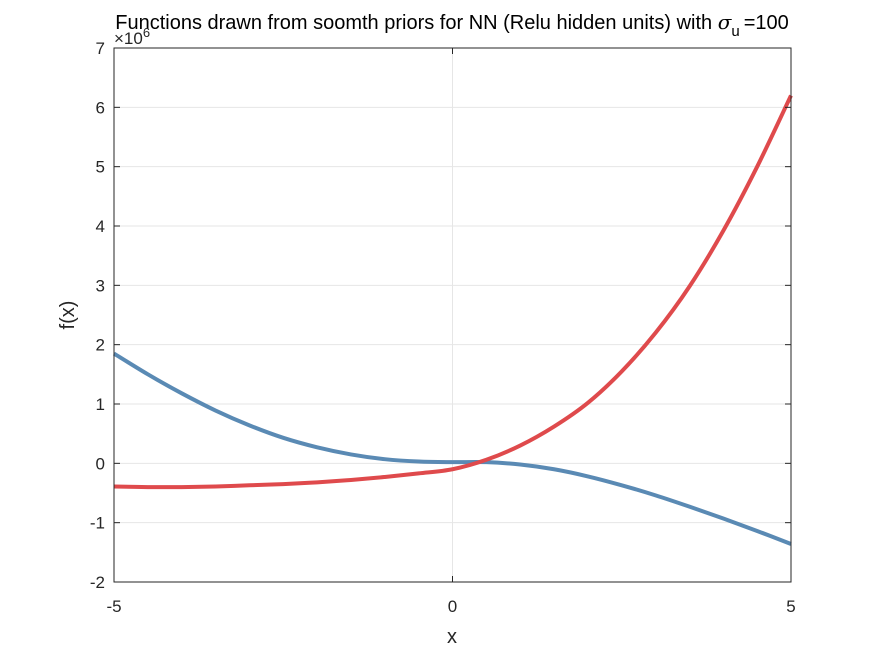  I want to click on x-tick-label: 5, so click(790, 606).